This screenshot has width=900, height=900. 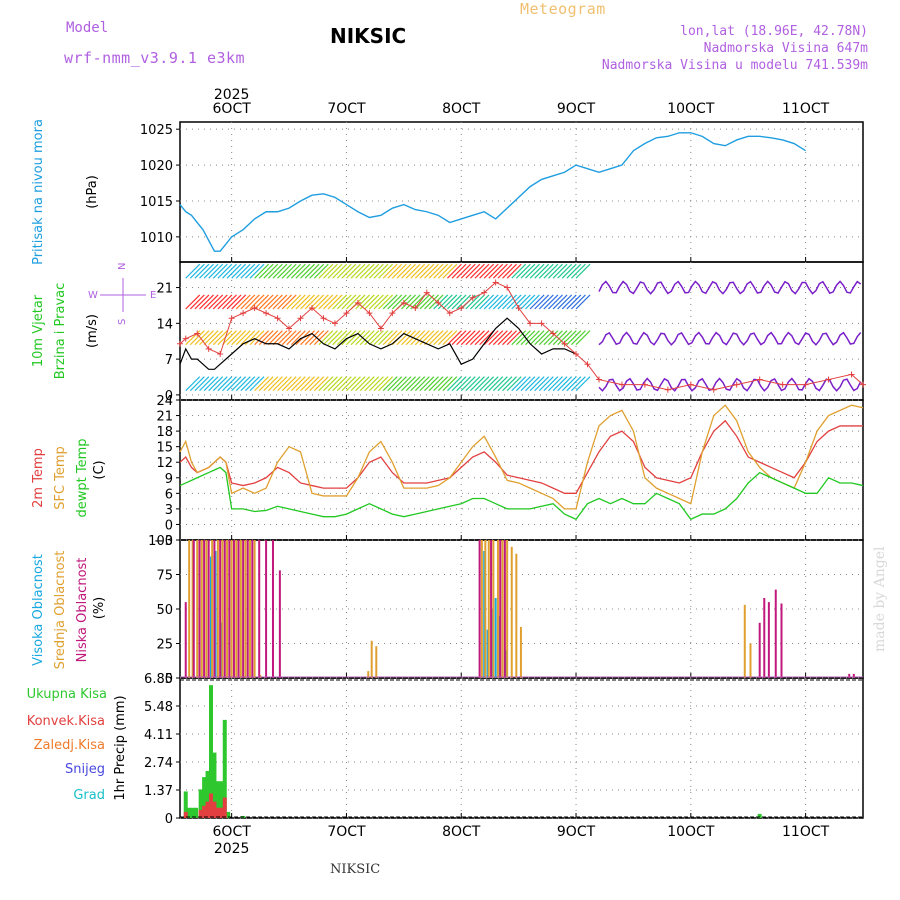 I want to click on precip-legend-label: Zaledj.Kisa, so click(x=69, y=745).